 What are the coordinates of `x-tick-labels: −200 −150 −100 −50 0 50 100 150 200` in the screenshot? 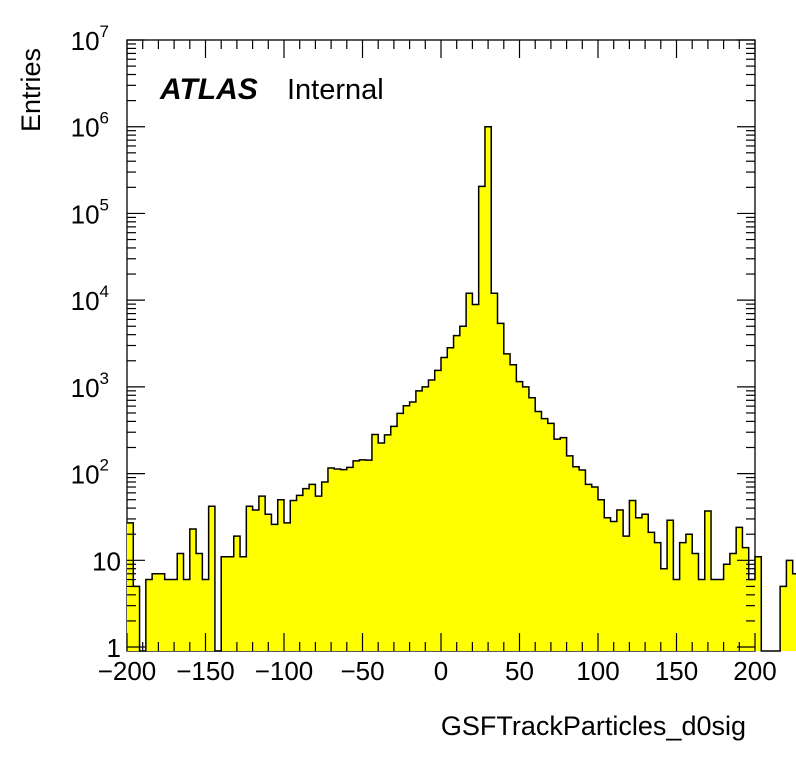 It's located at (437, 671).